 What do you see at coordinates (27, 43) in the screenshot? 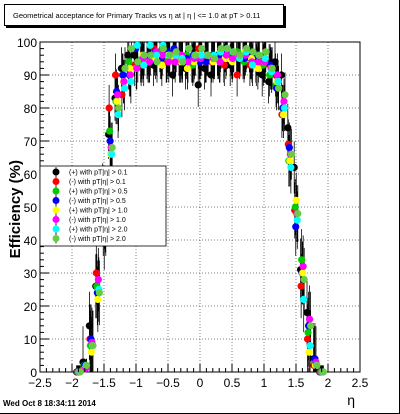
I see `y-tick-label: 100` at bounding box center [27, 43].